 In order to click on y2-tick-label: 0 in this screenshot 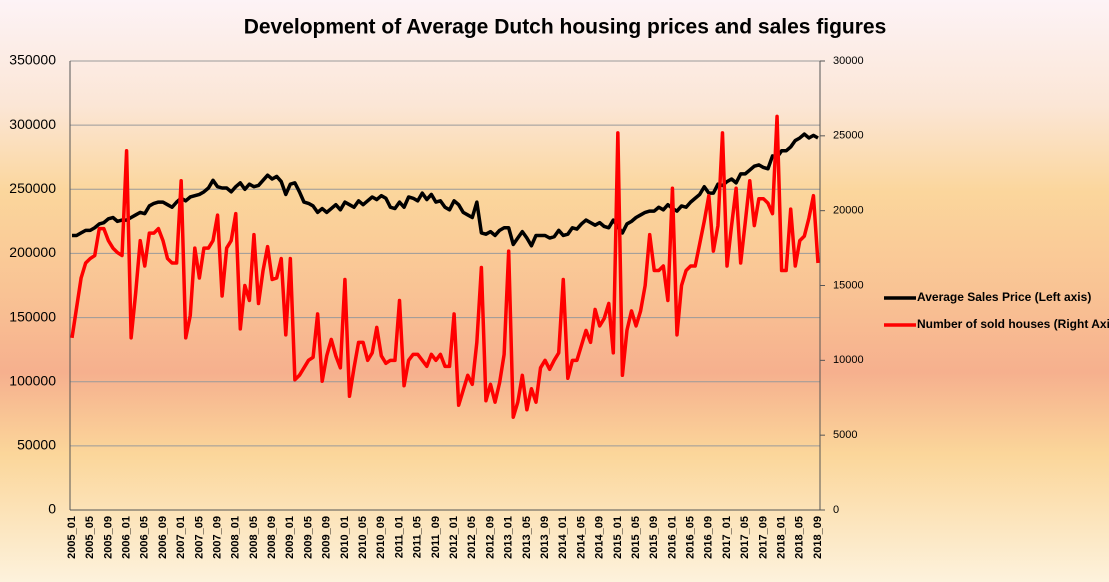, I will do `click(836, 510)`.